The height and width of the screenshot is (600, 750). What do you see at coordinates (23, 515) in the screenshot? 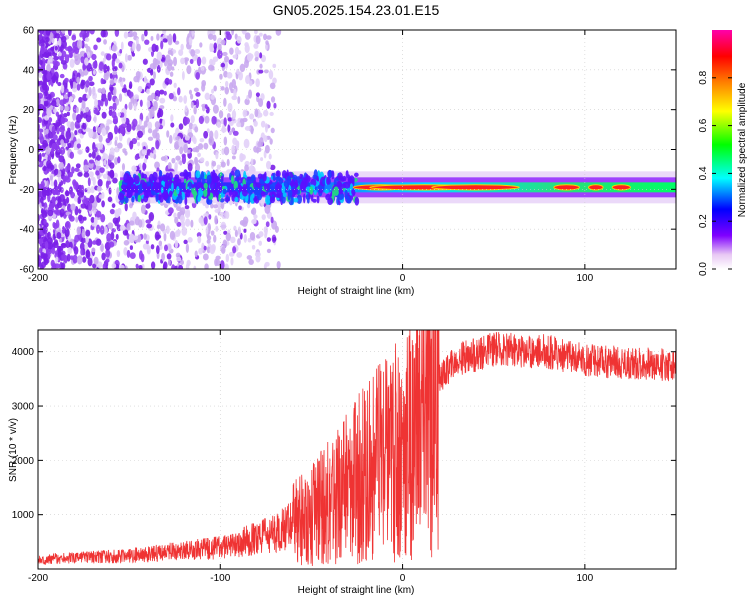
I see `snr-y-tick-label: 1000` at bounding box center [23, 515].